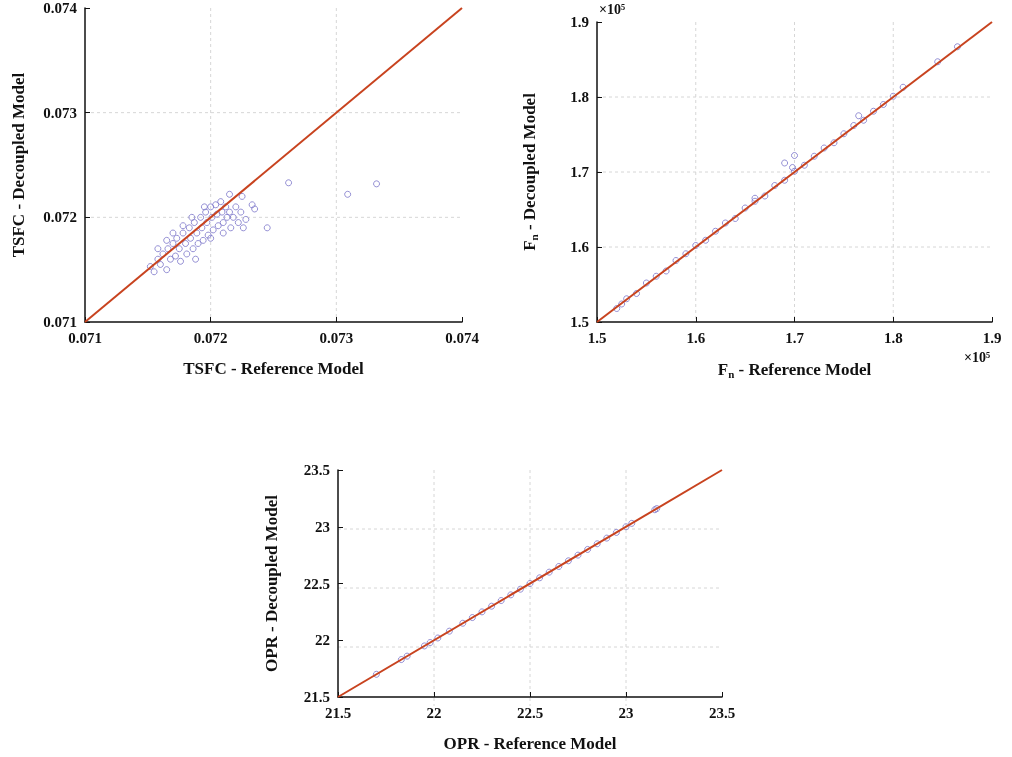  Describe the element at coordinates (795, 337) in the screenshot. I see `x-tick-label: 1.7` at that location.